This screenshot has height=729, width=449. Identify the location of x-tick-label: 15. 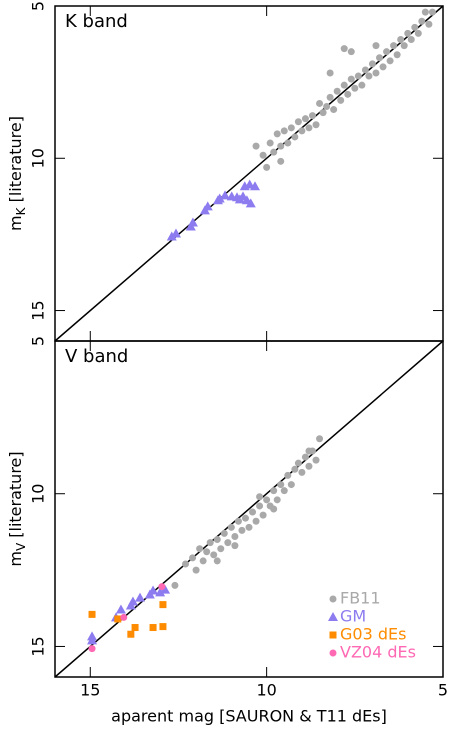
(90, 690).